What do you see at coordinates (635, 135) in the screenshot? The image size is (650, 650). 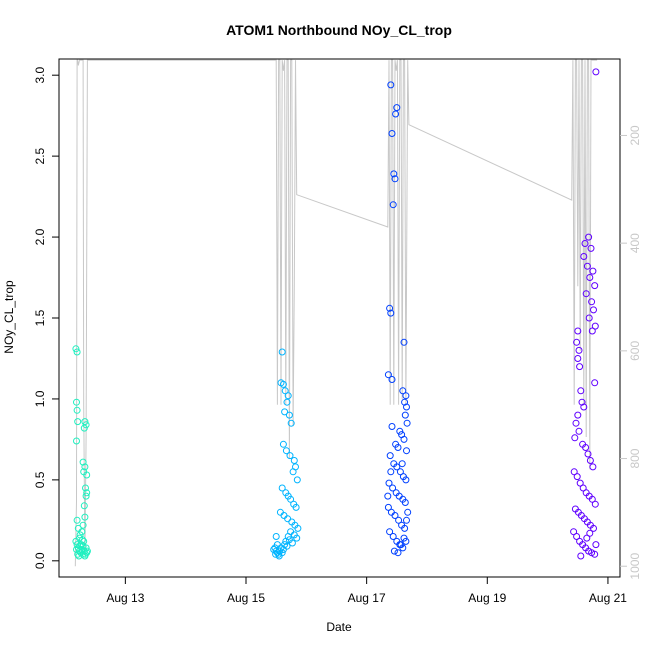 I see `y2-tick-label: 200` at bounding box center [635, 135].